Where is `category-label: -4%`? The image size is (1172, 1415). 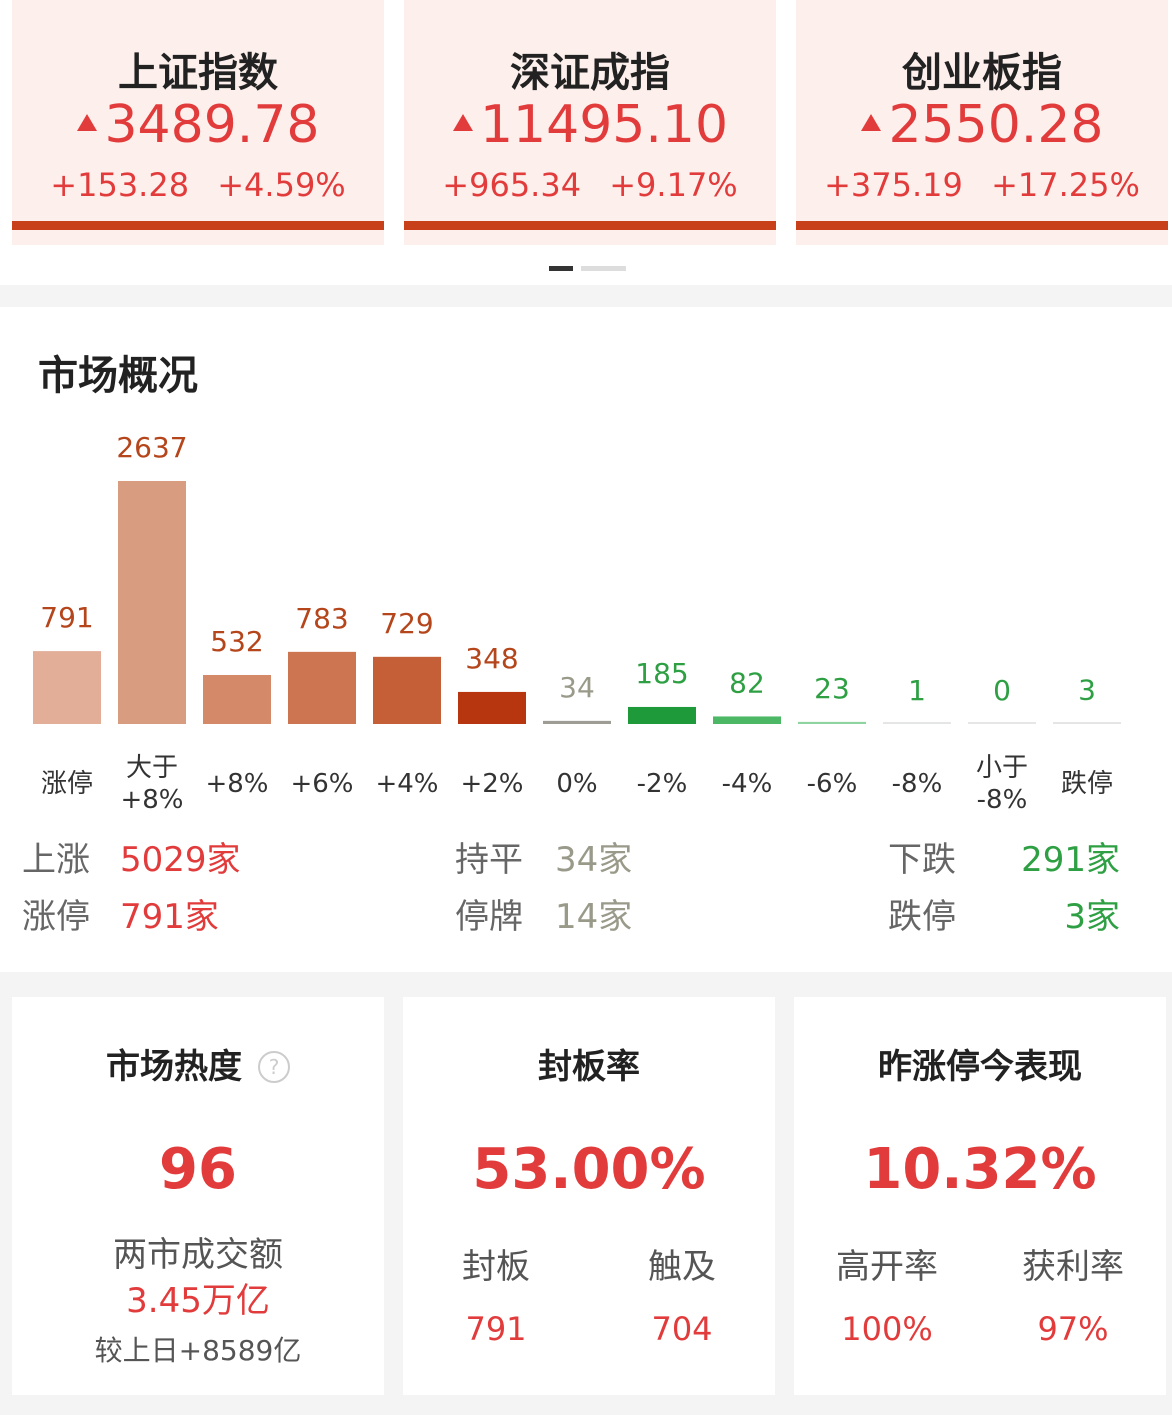
category-label: -4% is located at coordinates (747, 784).